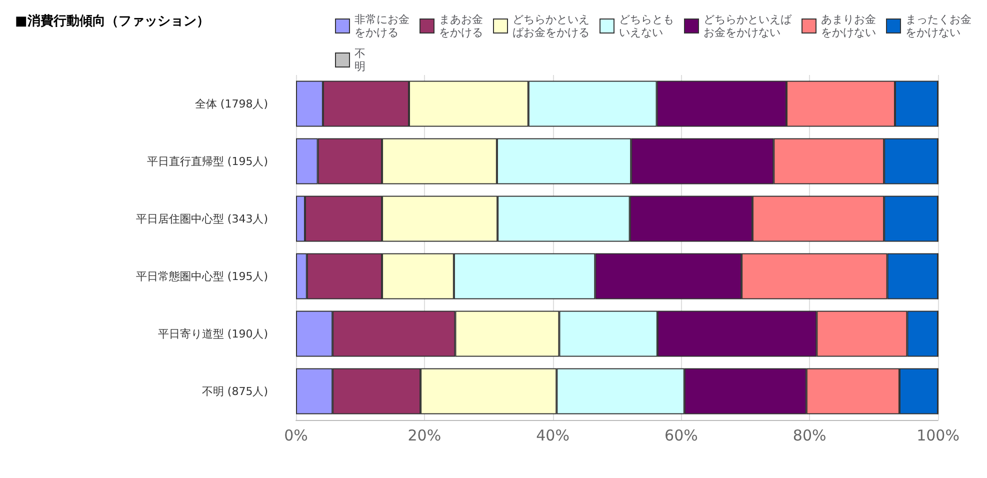 The image size is (987, 478). Describe the element at coordinates (938, 435) in the screenshot. I see `x-tick-label: 100%` at that location.